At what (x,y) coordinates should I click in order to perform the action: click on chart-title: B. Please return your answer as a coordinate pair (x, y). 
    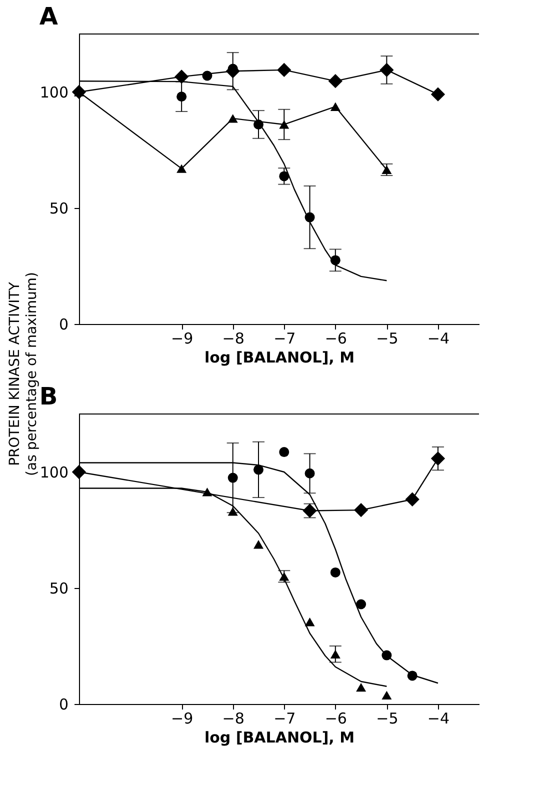
    Looking at the image, I should click on (48, 396).